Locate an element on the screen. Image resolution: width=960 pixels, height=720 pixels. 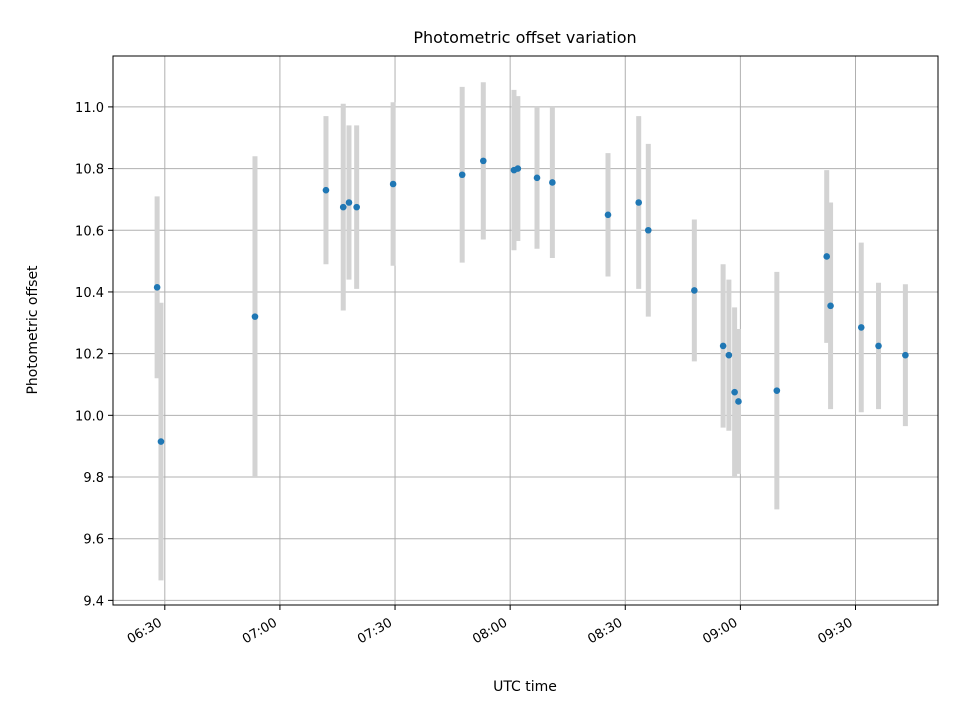
chart-title: Photometric offset variation is located at coordinates (524, 37).